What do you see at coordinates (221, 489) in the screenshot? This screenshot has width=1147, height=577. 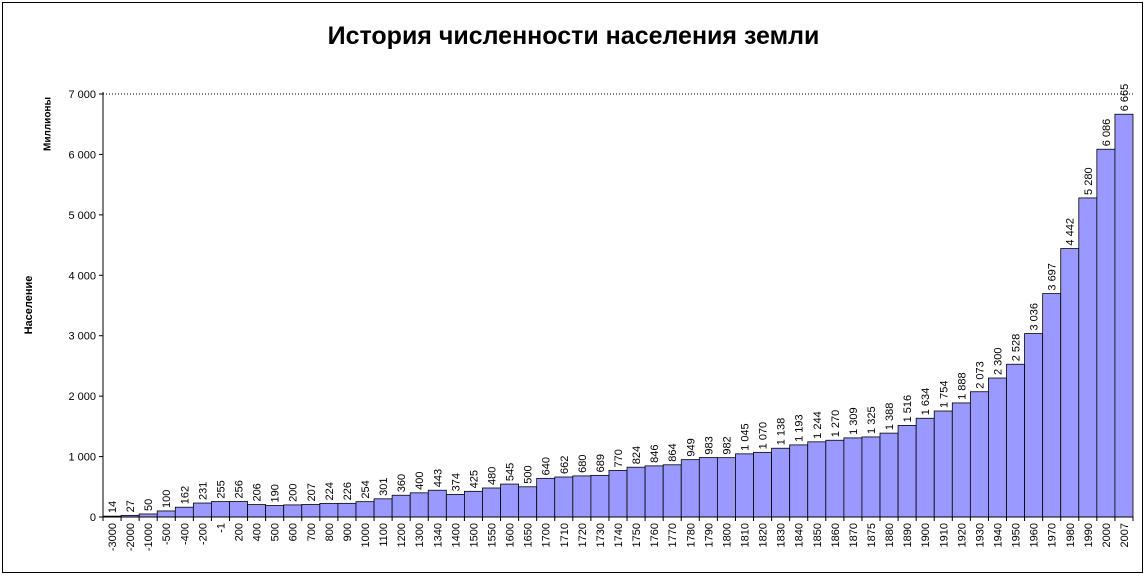 I see `data-label: 255` at bounding box center [221, 489].